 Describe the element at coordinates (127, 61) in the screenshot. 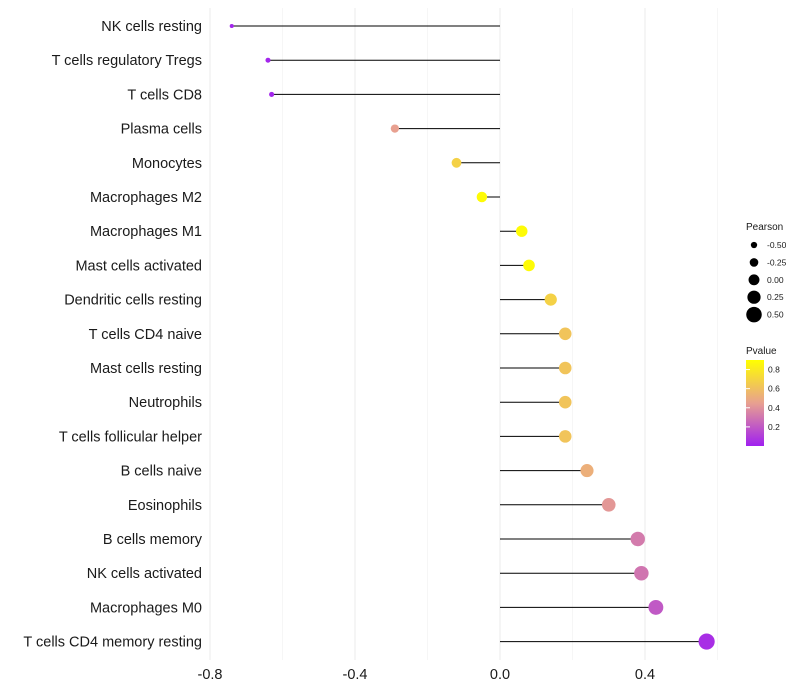

I see `category-label: T cells regulatory Tregs` at that location.